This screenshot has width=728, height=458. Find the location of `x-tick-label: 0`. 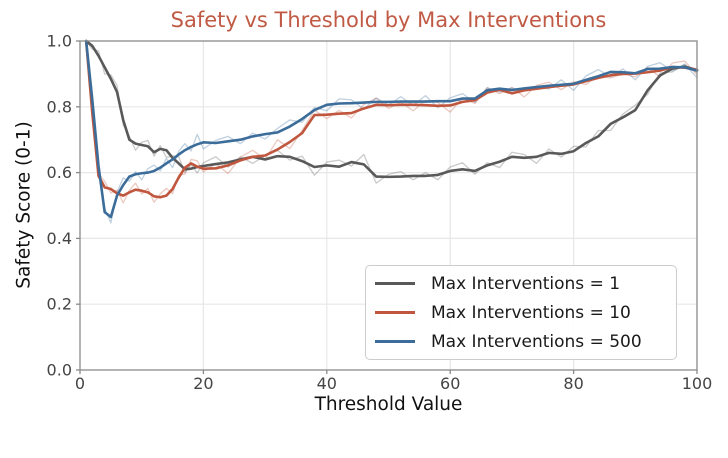

x-tick-label: 0 is located at coordinates (80, 383).